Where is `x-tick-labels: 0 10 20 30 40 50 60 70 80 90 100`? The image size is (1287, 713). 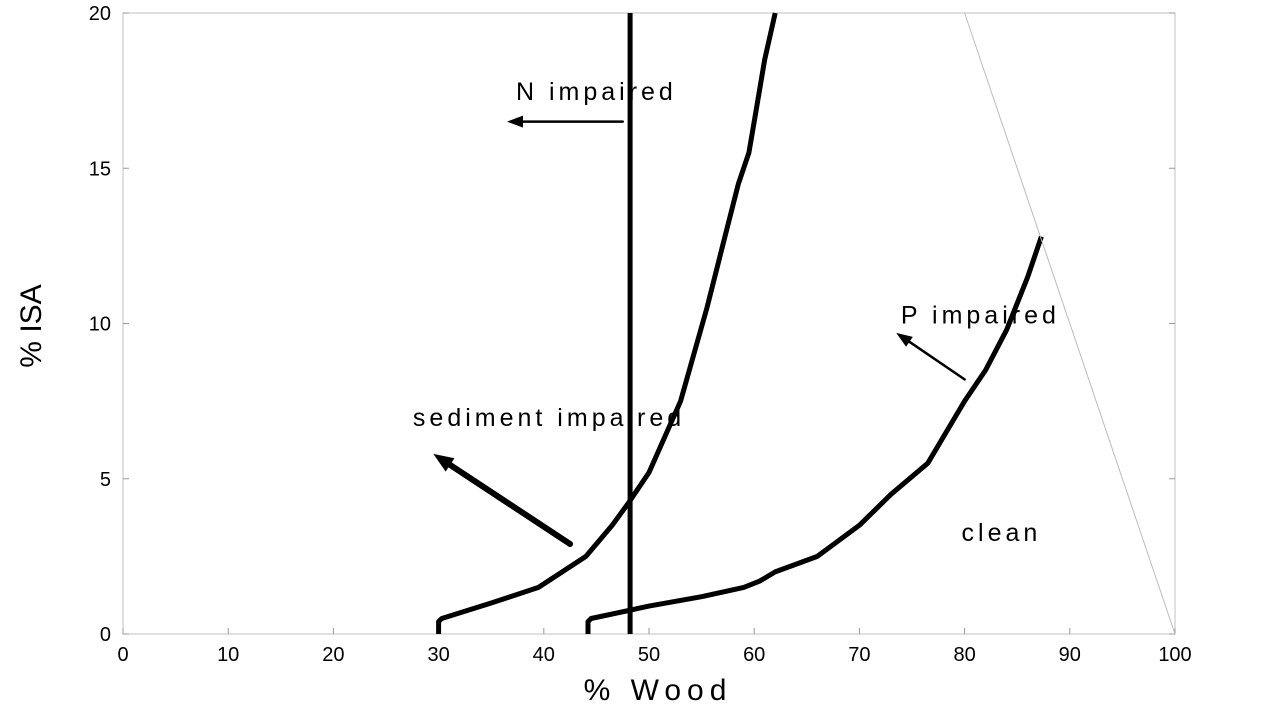 x-tick-labels: 0 10 20 30 40 50 60 70 80 90 100 is located at coordinates (654, 655).